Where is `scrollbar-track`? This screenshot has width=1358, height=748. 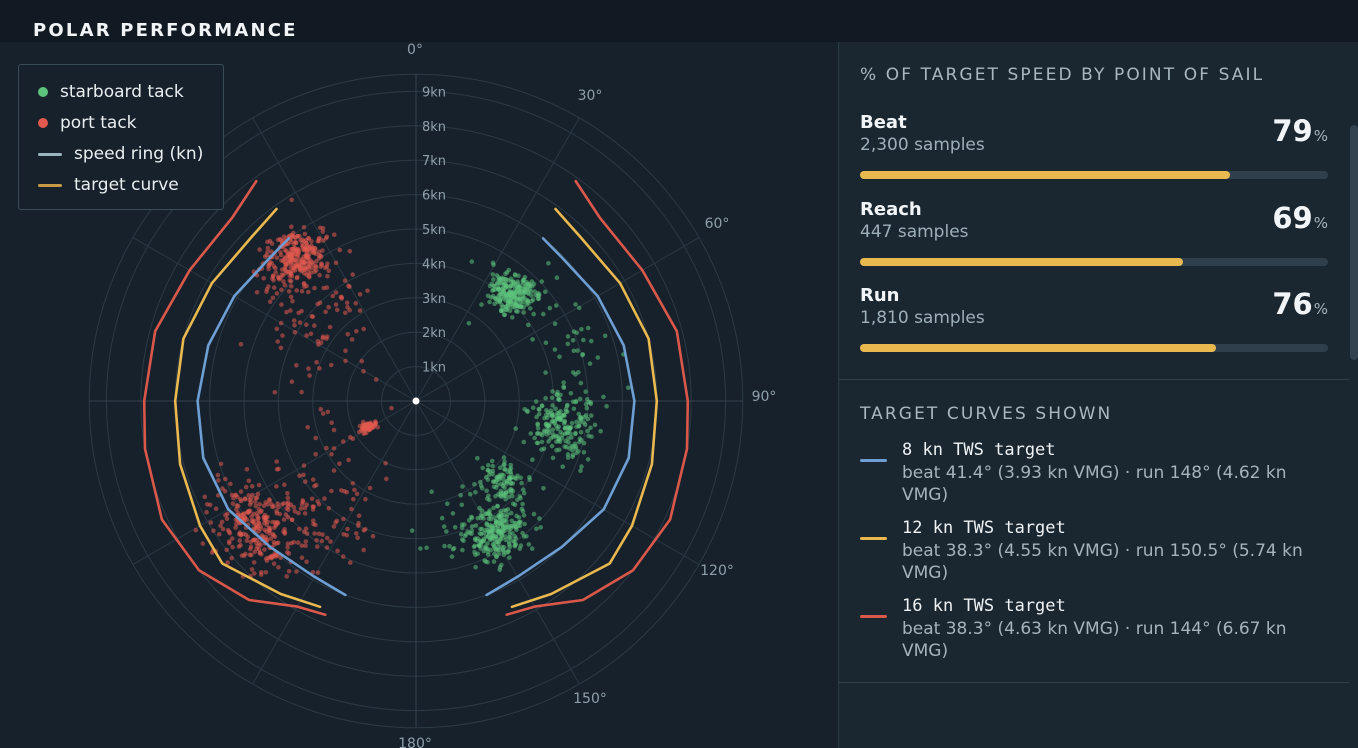
scrollbar-track is located at coordinates (1353, 395).